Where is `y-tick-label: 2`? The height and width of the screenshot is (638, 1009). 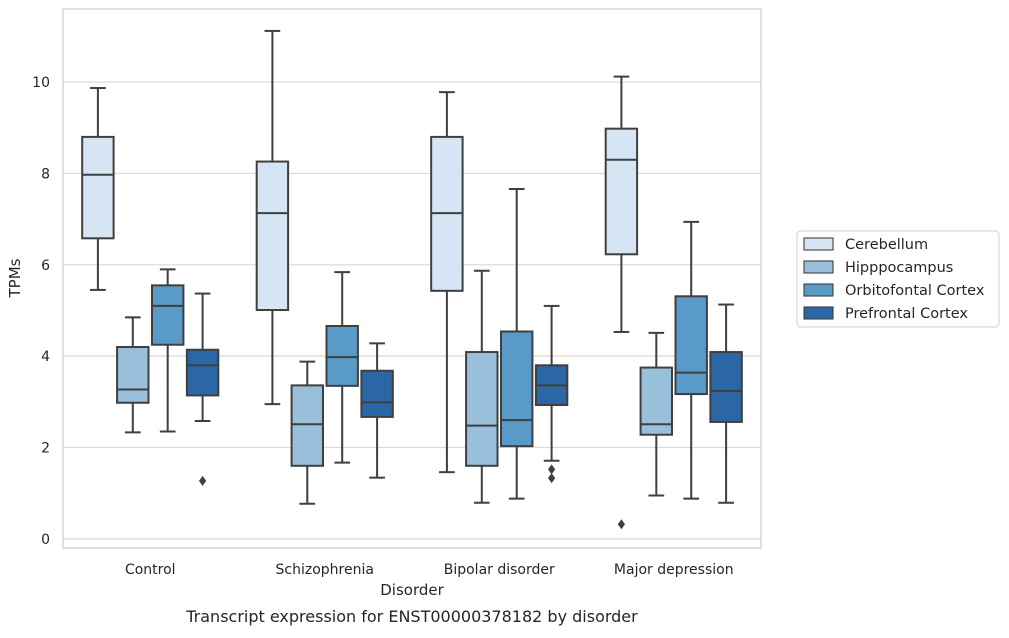
y-tick-label: 2 is located at coordinates (45, 449).